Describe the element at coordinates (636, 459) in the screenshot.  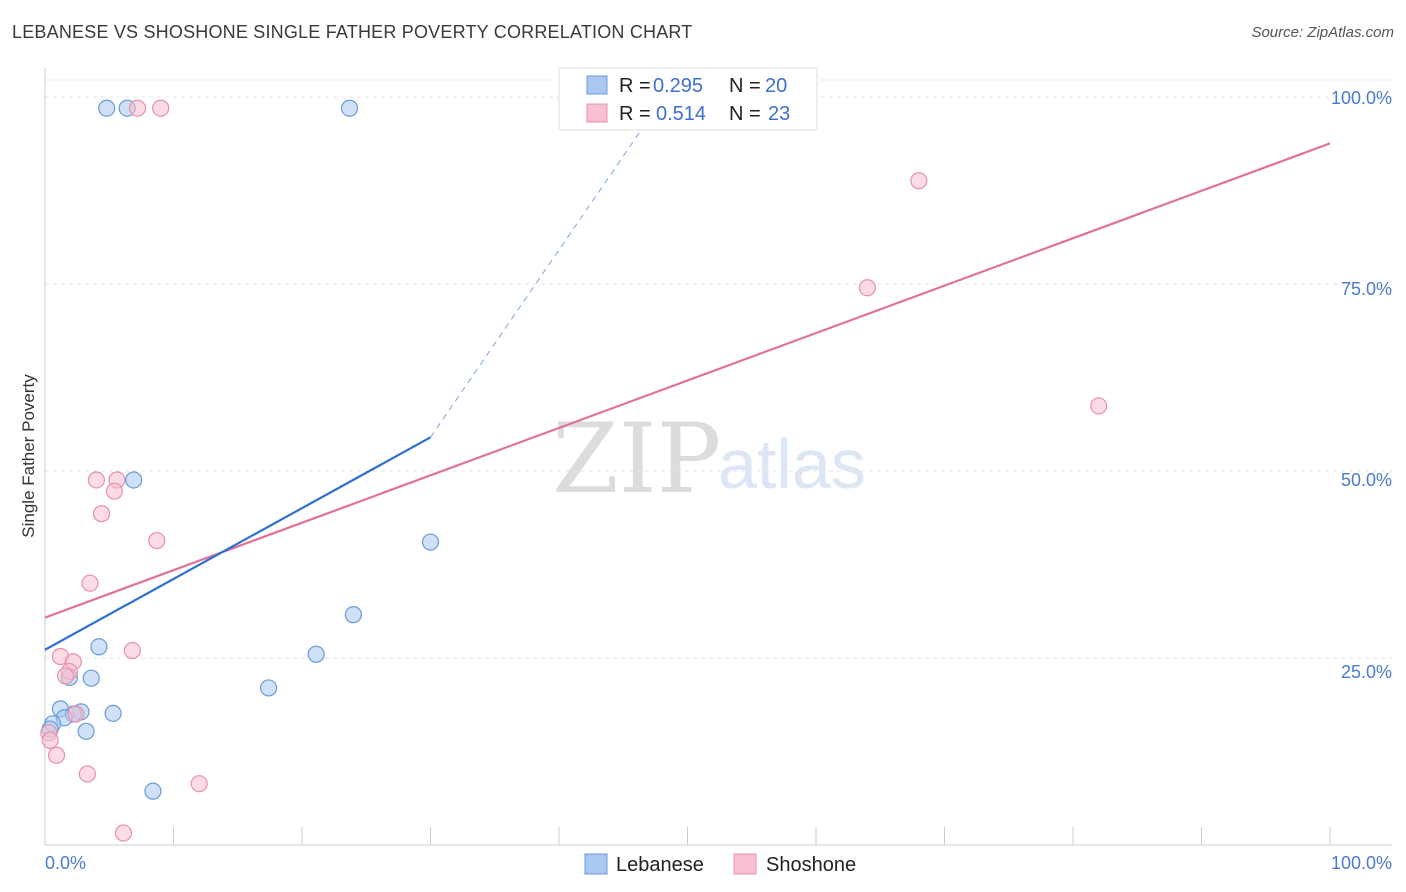
I see `watermark-zip: ZIP` at that location.